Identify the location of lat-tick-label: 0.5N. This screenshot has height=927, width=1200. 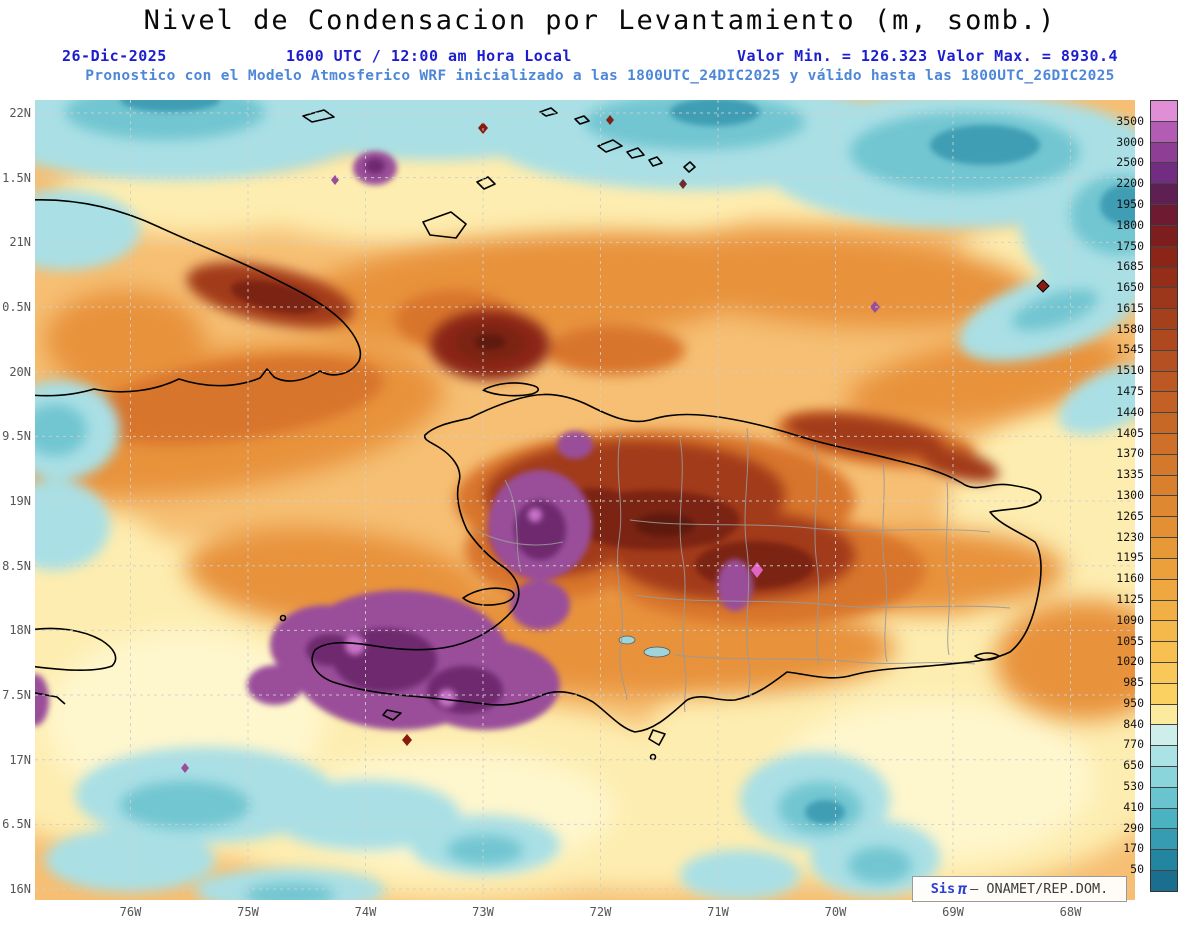
(16, 307).